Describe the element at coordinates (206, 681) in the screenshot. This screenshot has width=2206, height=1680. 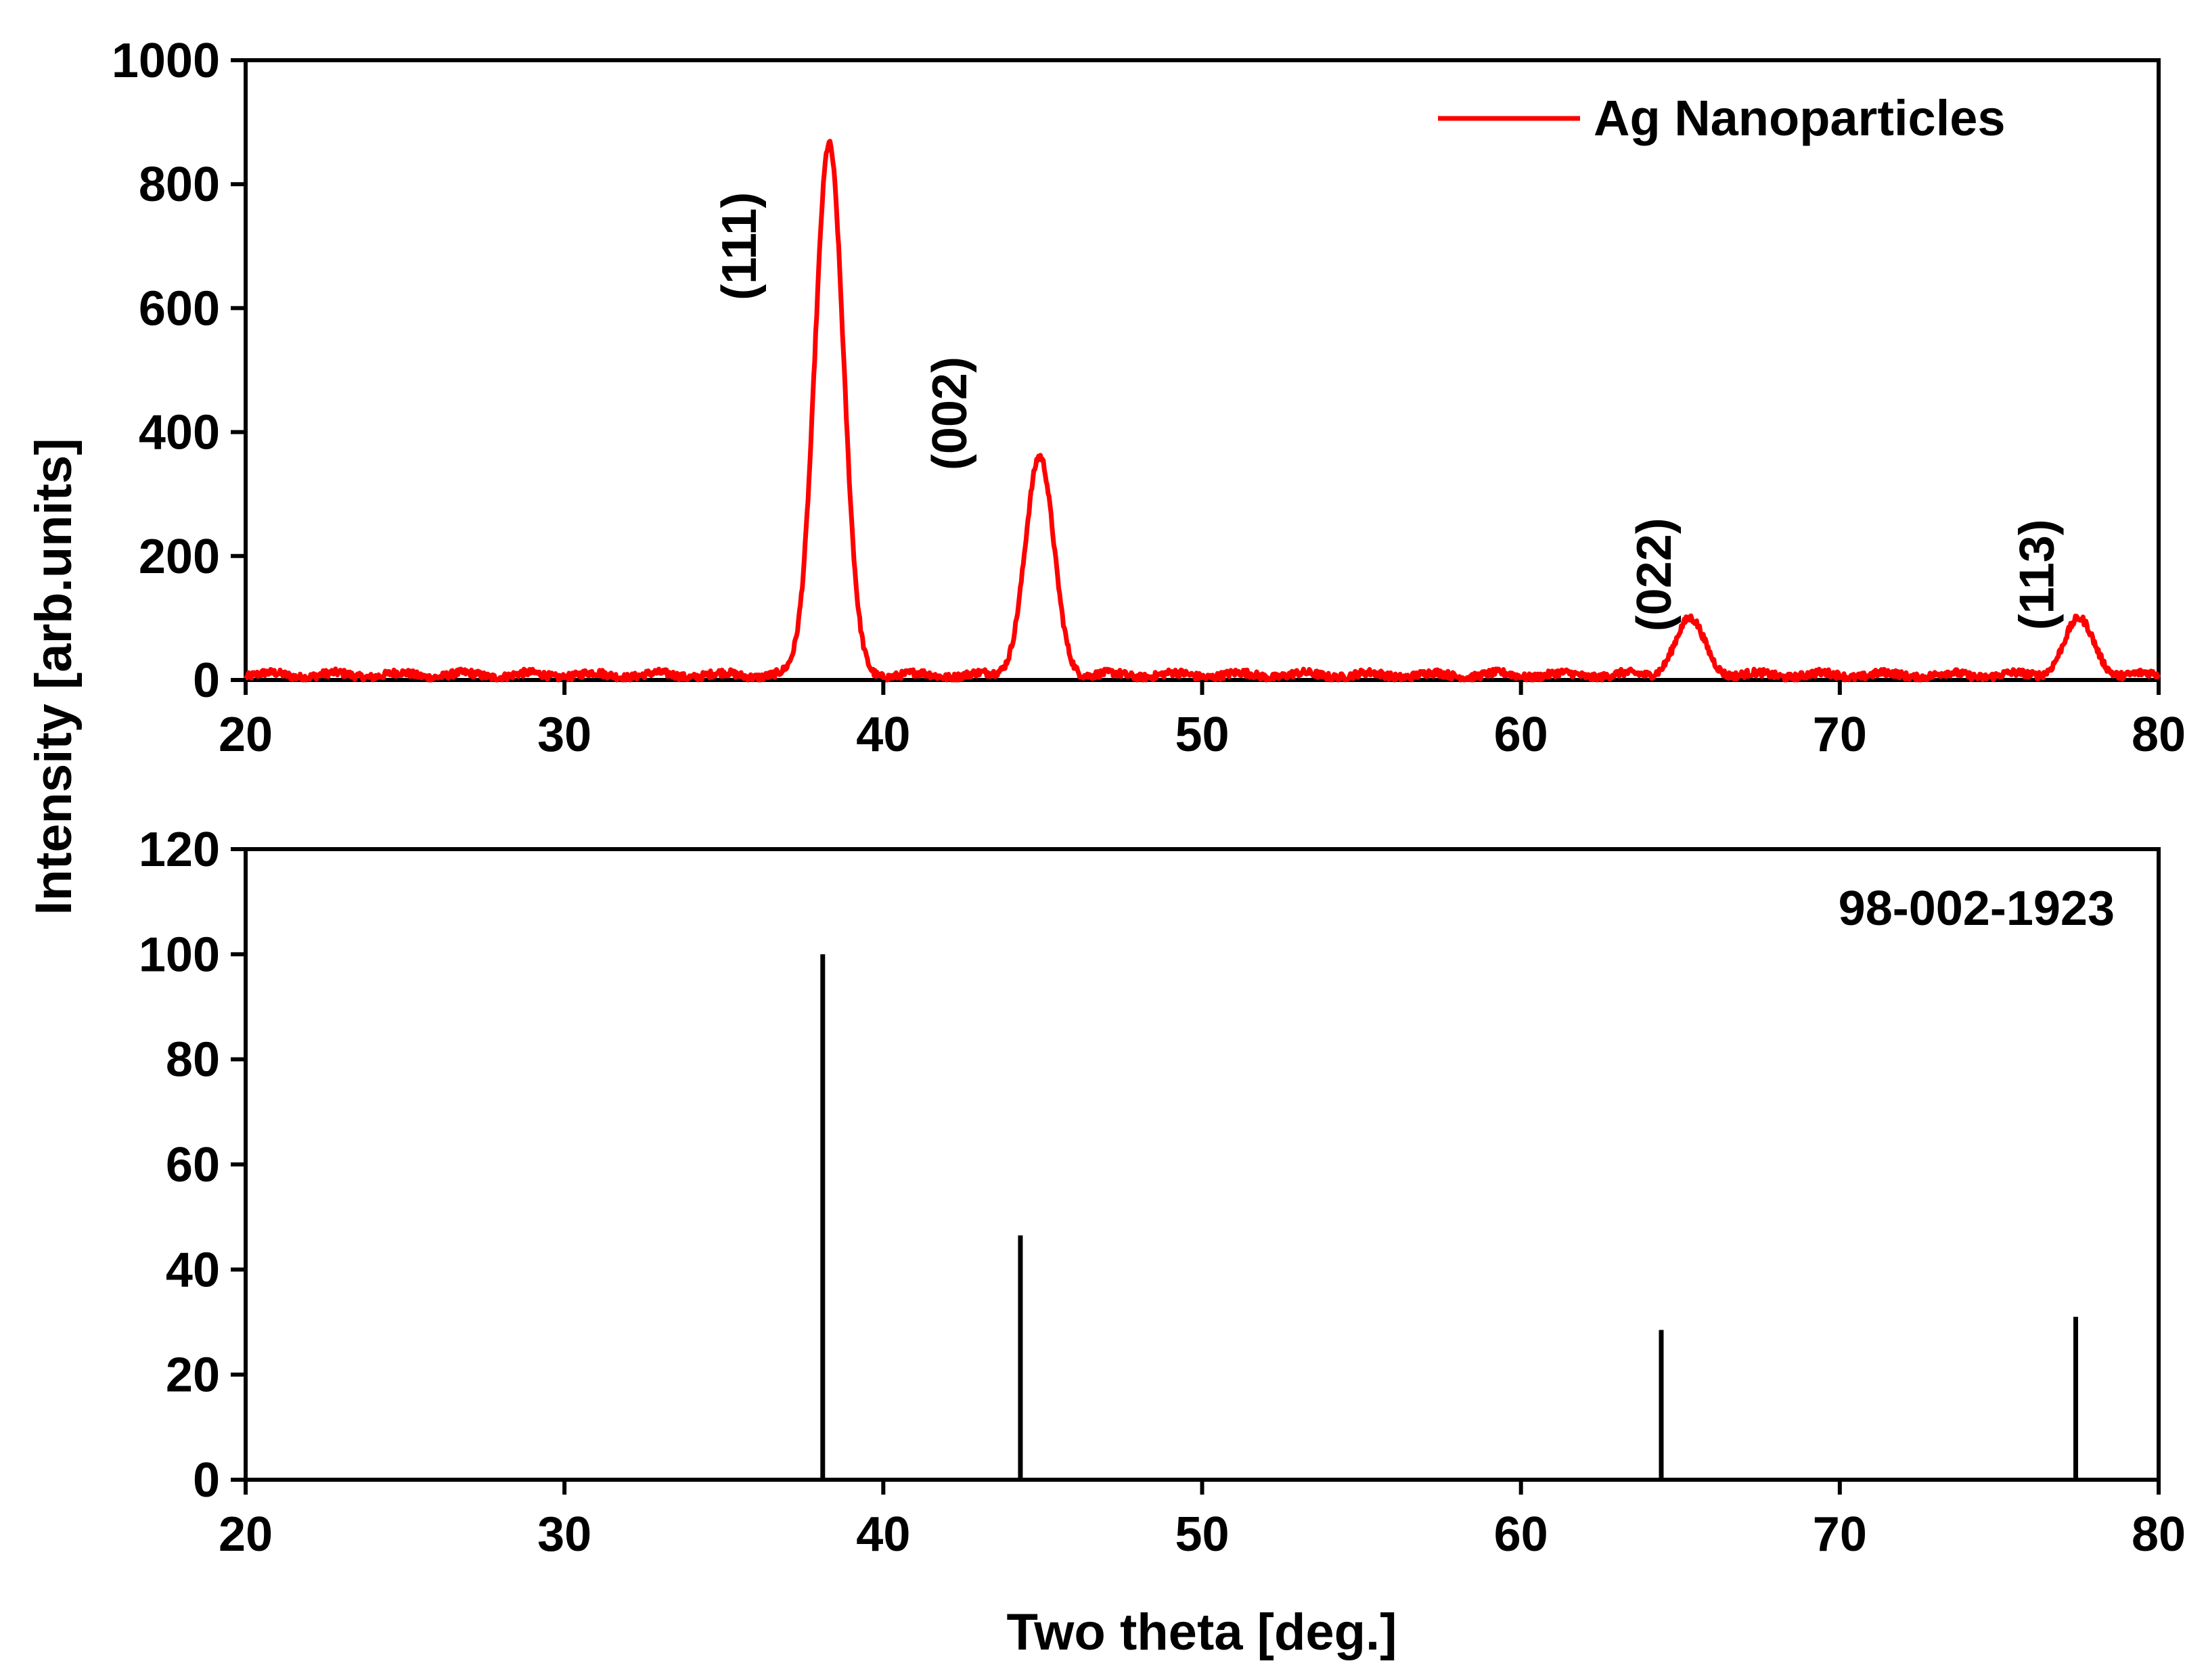
I see `top-y-tick-label: 0` at that location.